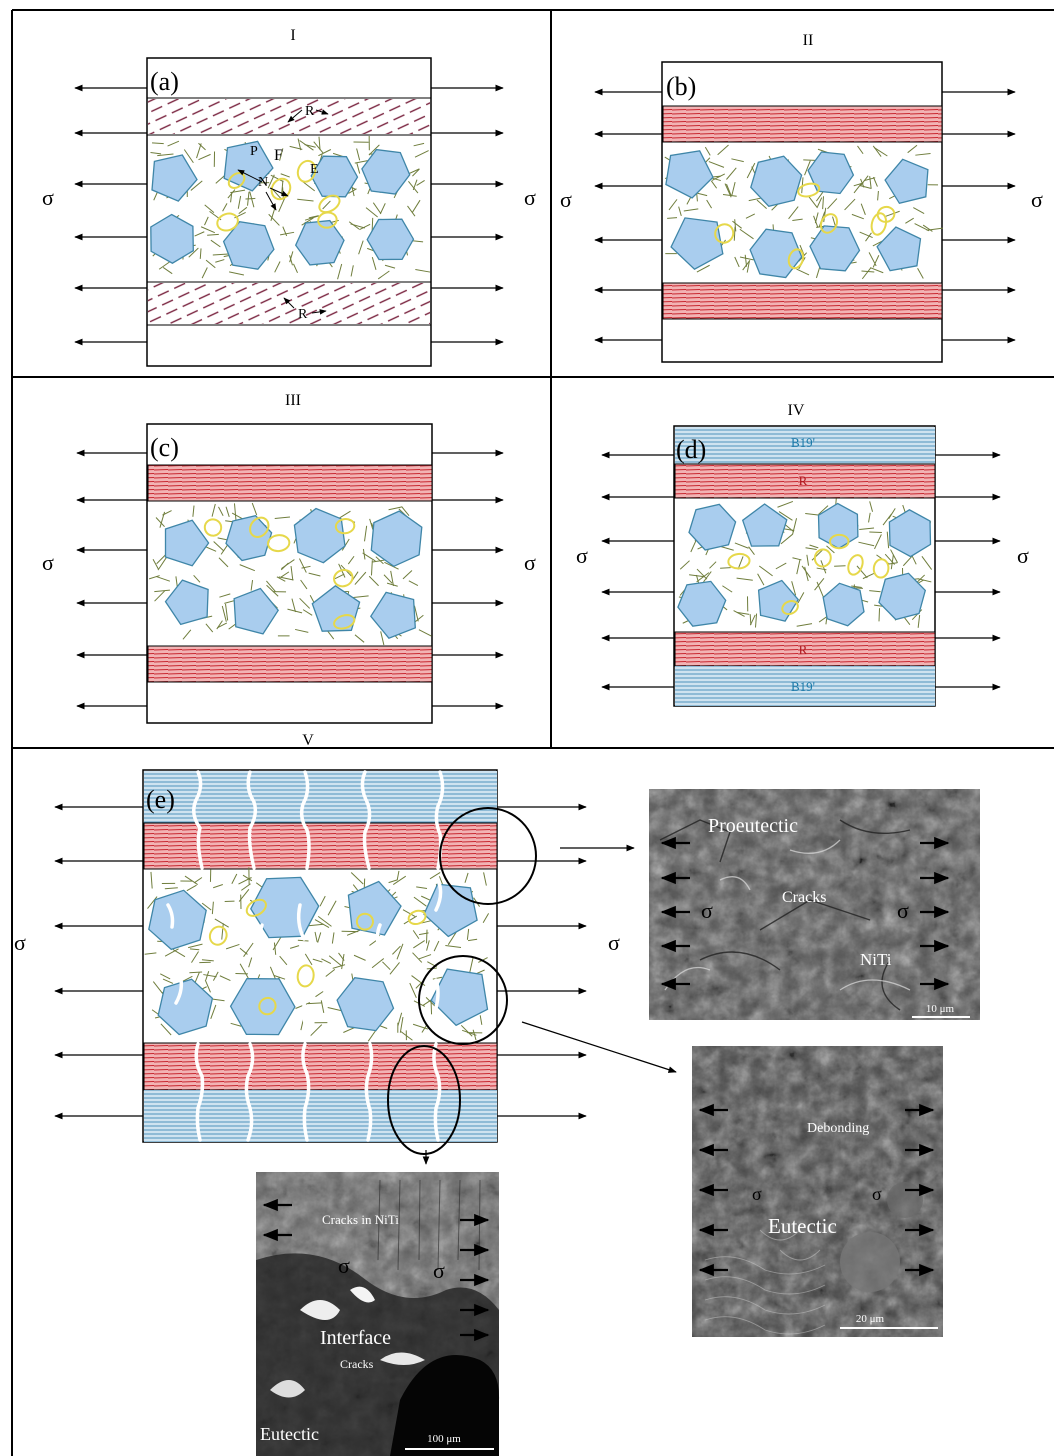  What do you see at coordinates (439, 1270) in the screenshot?
I see `sem3-sigma-right: σ` at bounding box center [439, 1270].